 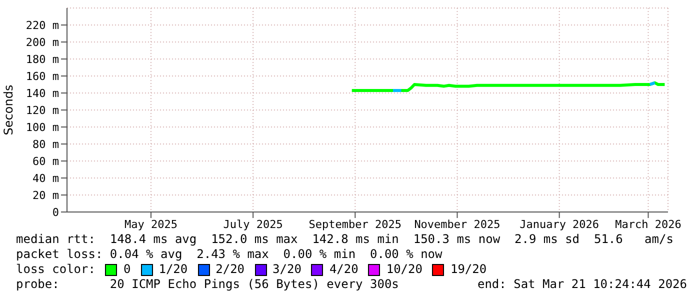 What do you see at coordinates (43, 93) in the screenshot?
I see `y-tick-label: 140 m` at bounding box center [43, 93].